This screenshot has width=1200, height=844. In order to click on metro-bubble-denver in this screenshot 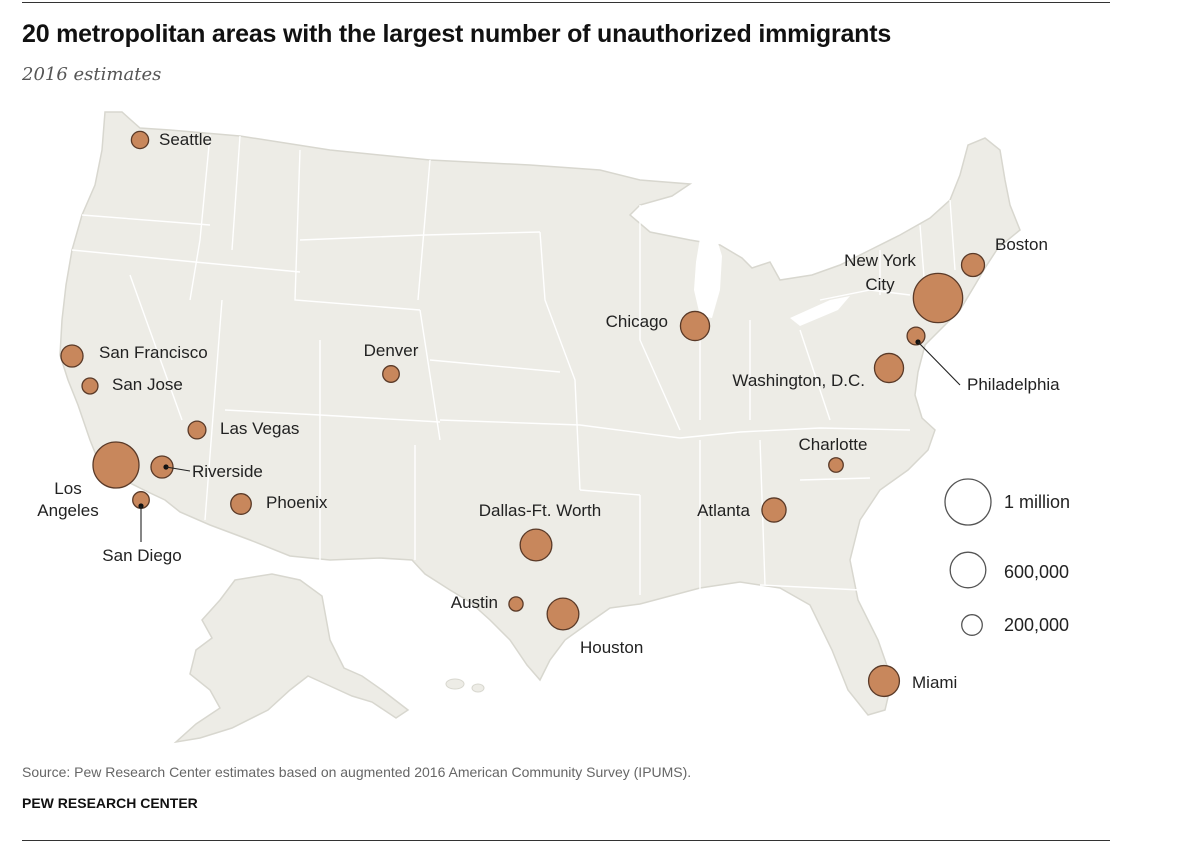, I will do `click(391, 374)`.